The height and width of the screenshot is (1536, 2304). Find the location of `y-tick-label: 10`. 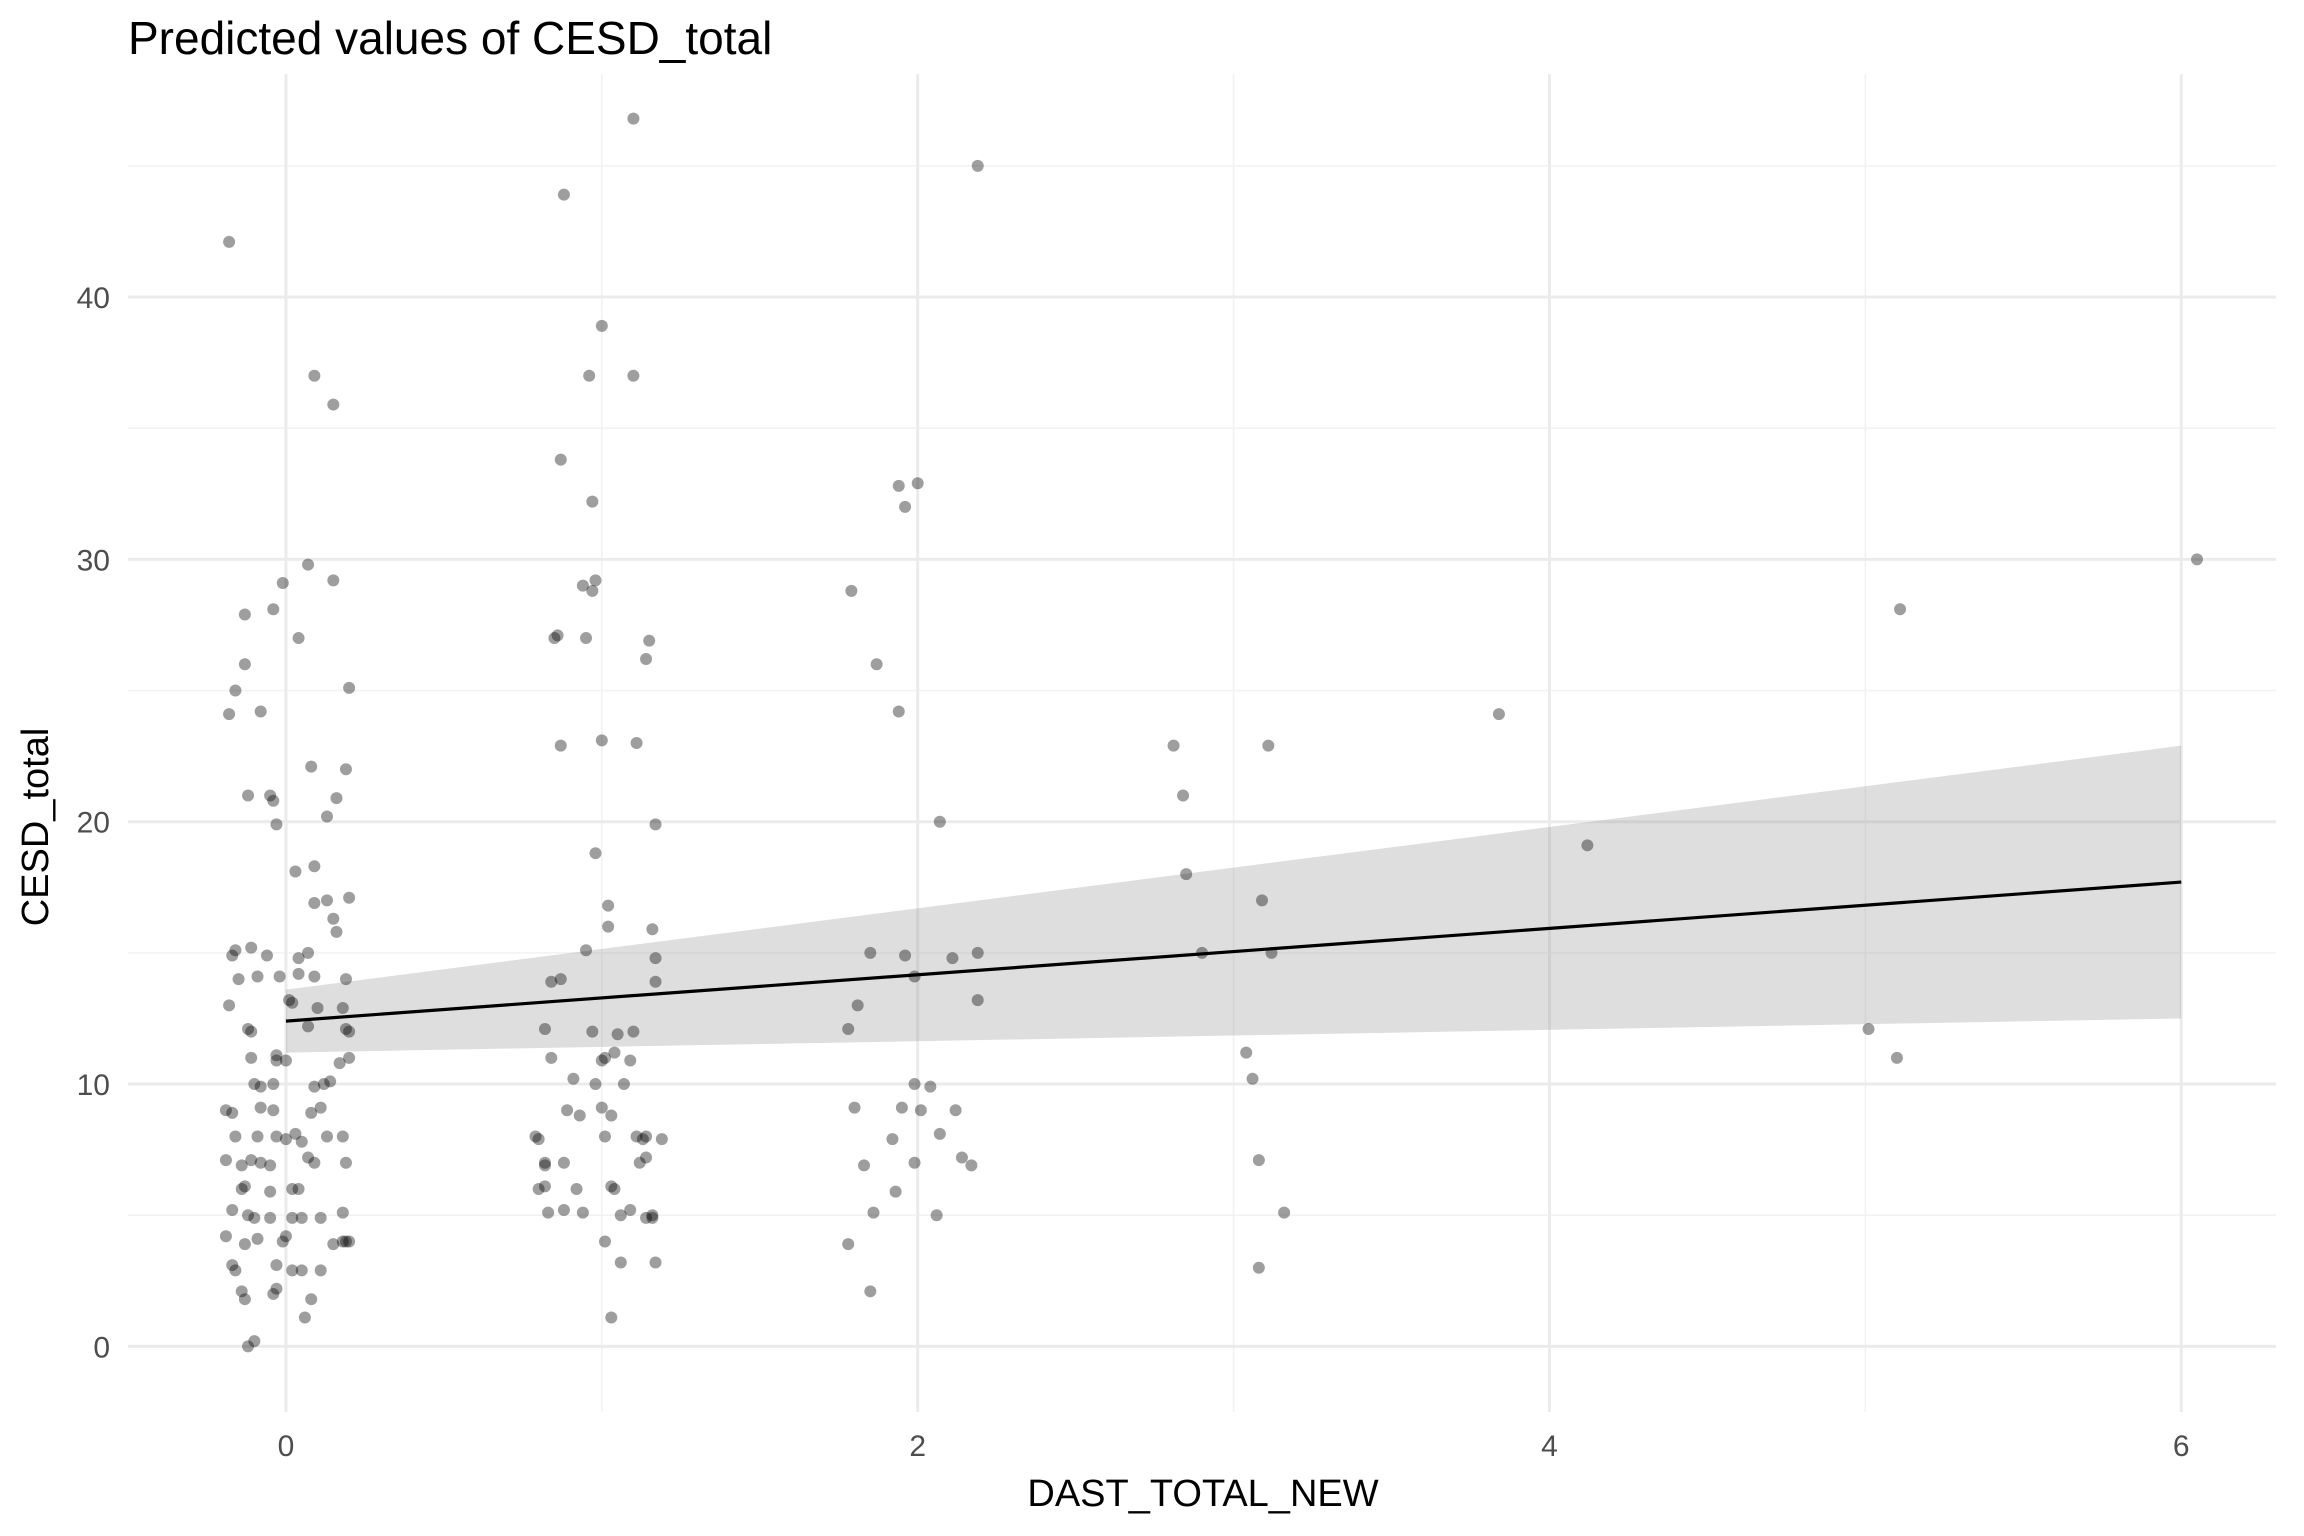

y-tick-label: 10 is located at coordinates (93, 1085).